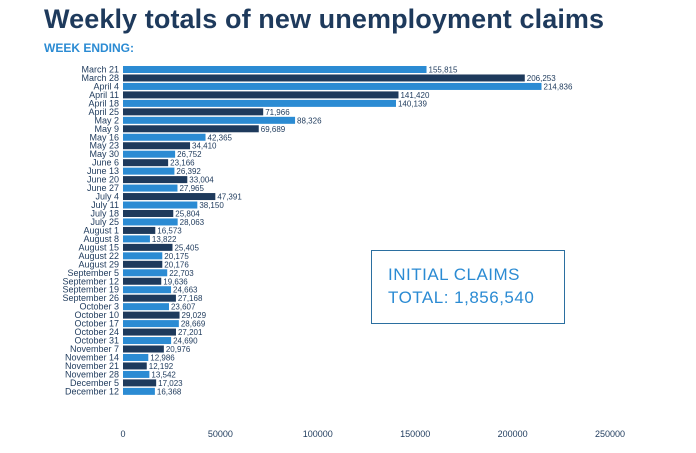 The image size is (696, 453). Describe the element at coordinates (100, 78) in the screenshot. I see `category-label: March 28` at that location.